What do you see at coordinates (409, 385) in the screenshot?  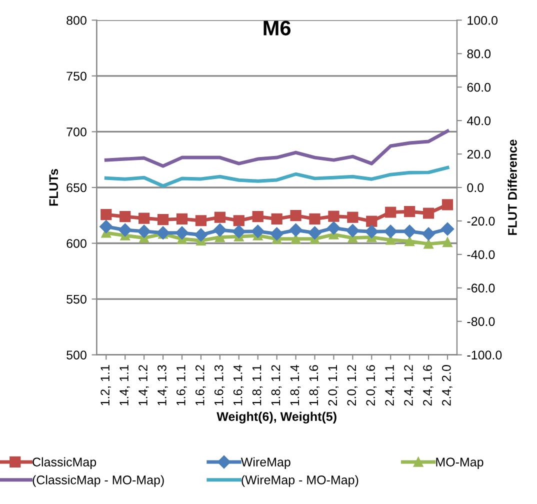 I see `x-tick-label: 2.4, 1.2` at bounding box center [409, 385].